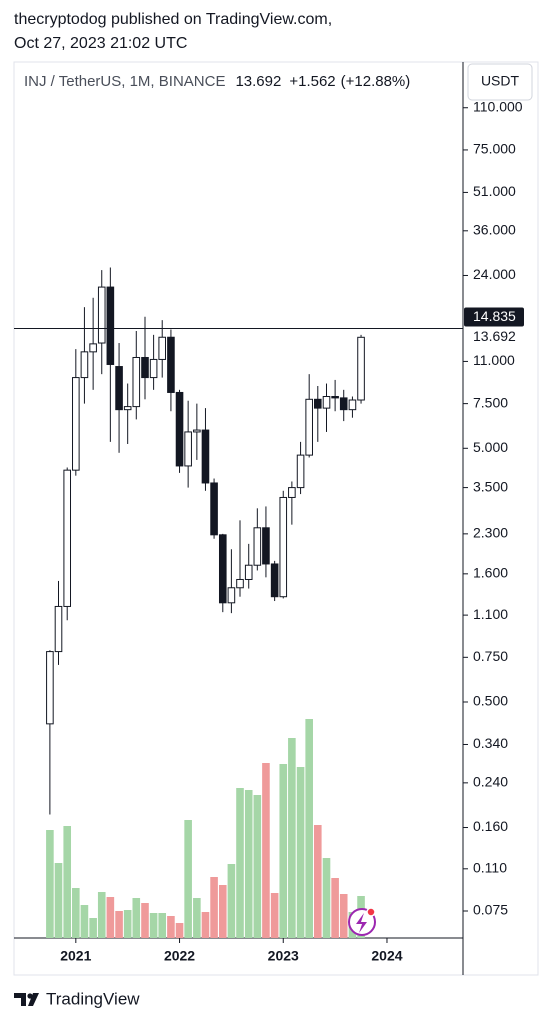  What do you see at coordinates (494, 360) in the screenshot?
I see `y-tick-label: 11.000` at bounding box center [494, 360].